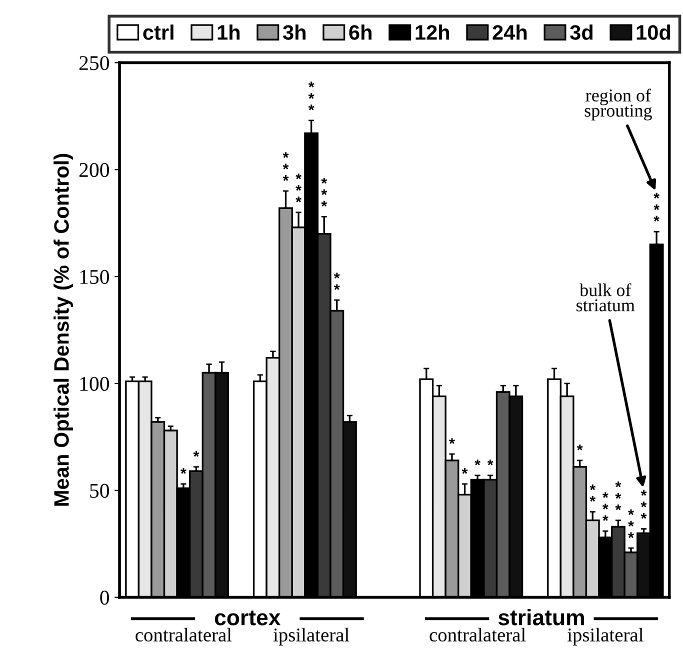 The width and height of the screenshot is (683, 660). What do you see at coordinates (618, 104) in the screenshot?
I see `annotation: region of sprouting` at bounding box center [618, 104].